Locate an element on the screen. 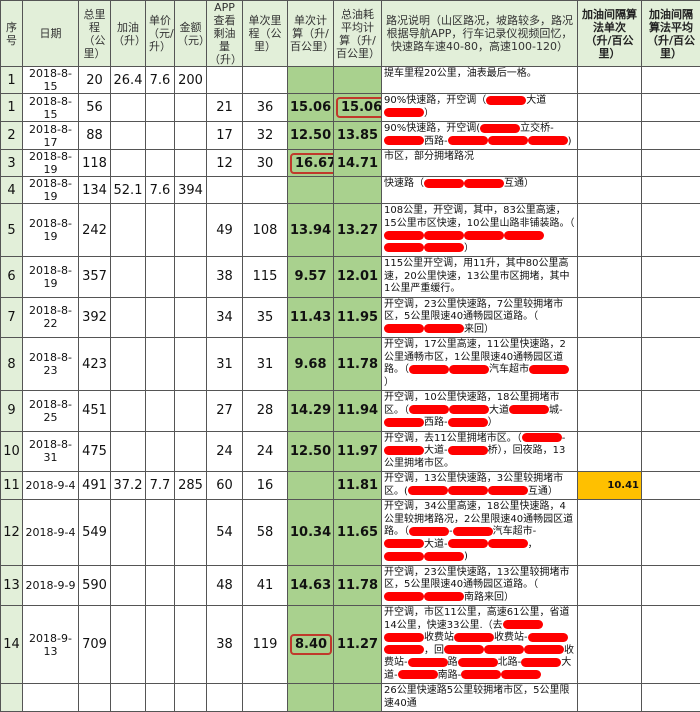 The image size is (700, 712). trip-mileage-cell: 31 is located at coordinates (265, 364).